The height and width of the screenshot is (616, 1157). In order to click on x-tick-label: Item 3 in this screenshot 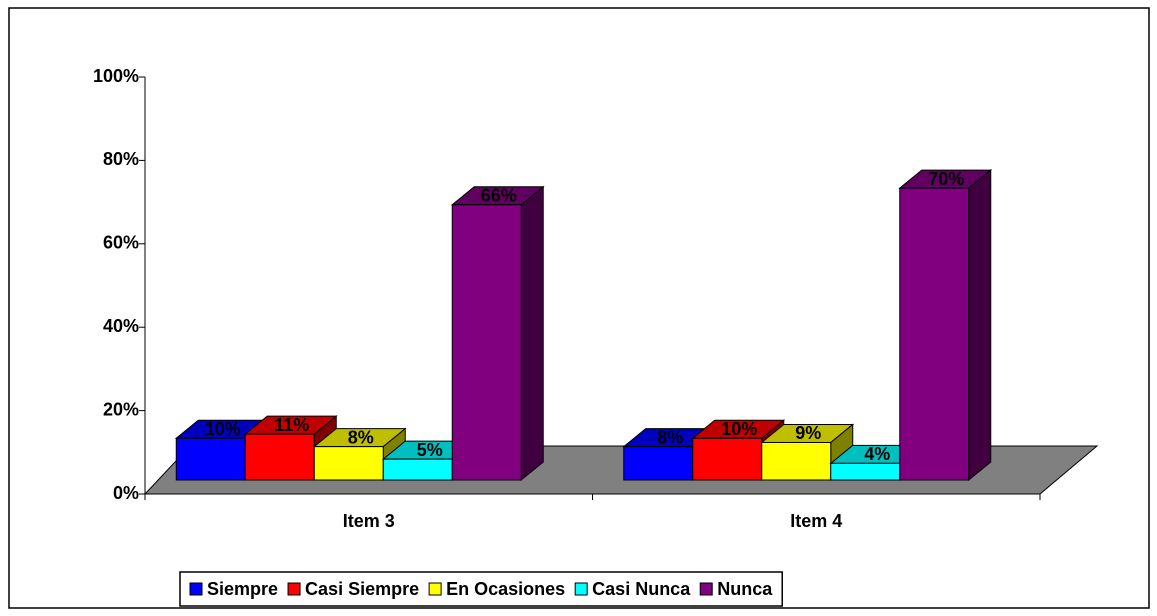, I will do `click(369, 521)`.